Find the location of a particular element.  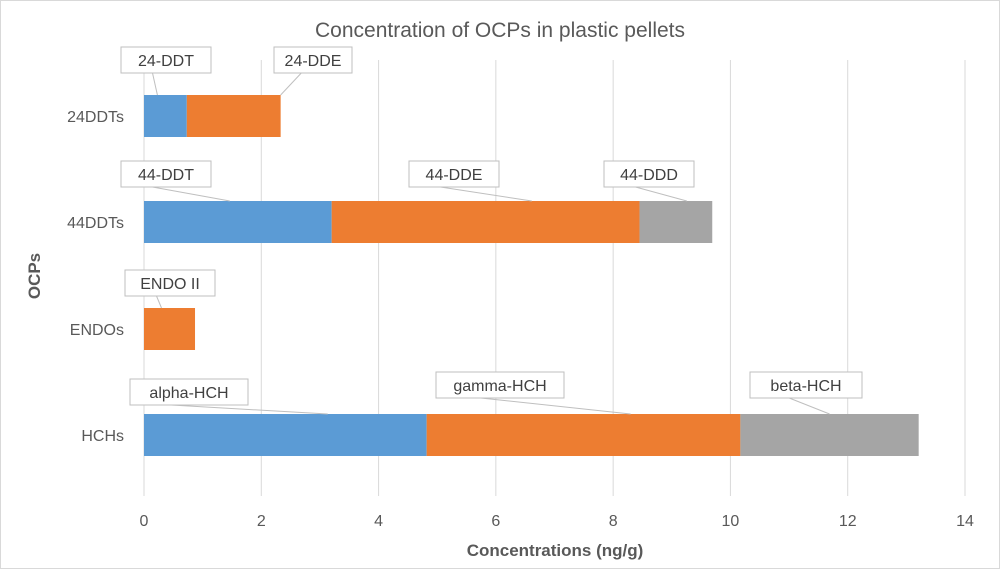

category-label: ENDOs is located at coordinates (97, 330).